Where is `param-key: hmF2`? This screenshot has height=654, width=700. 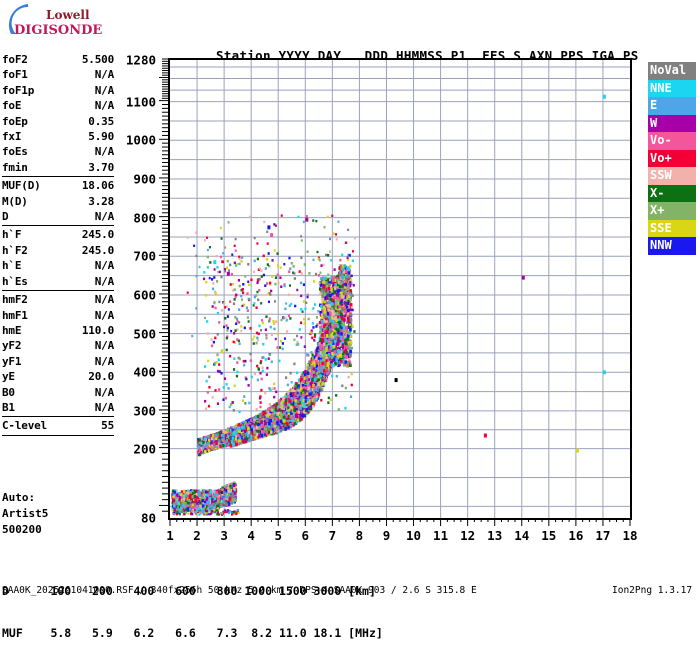 param-key: hmF2 is located at coordinates (15, 299).